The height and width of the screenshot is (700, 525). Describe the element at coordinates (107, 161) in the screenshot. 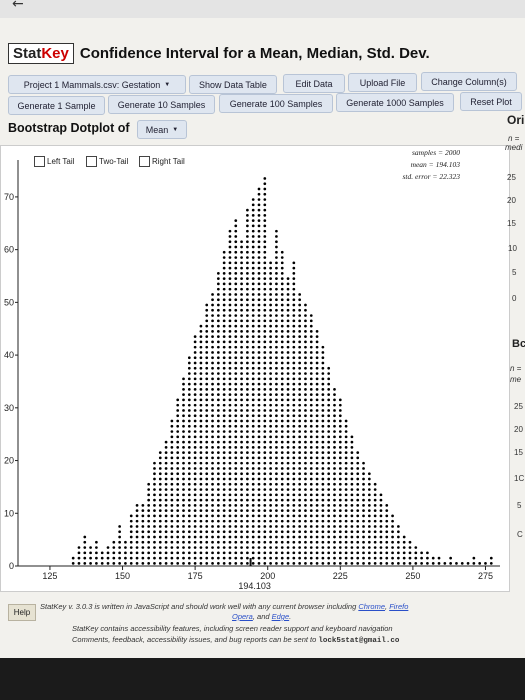

I see `two-tail-checkbox: Two-Tail` at that location.